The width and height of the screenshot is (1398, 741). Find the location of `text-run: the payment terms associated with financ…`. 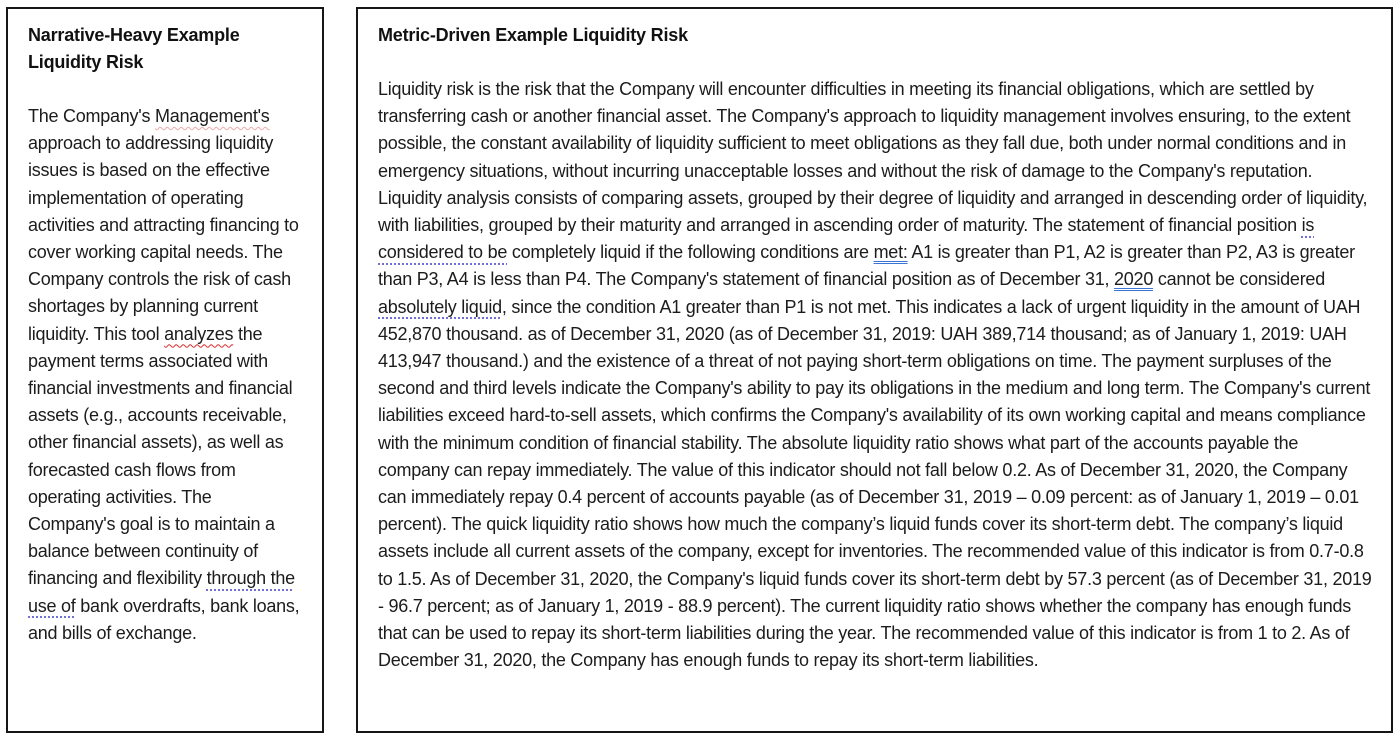

text-run: the payment terms associated with financ… is located at coordinates (160, 456).